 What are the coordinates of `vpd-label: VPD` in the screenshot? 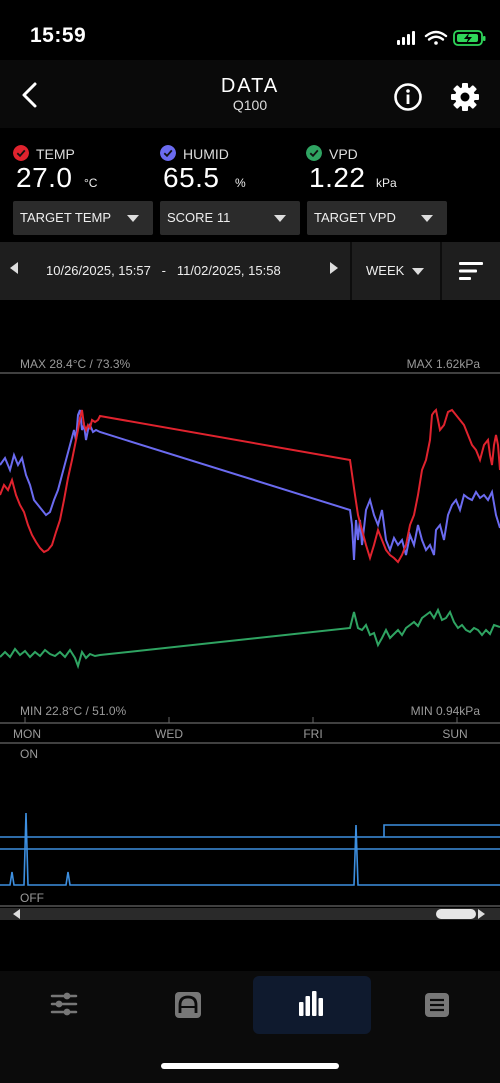 It's located at (343, 154).